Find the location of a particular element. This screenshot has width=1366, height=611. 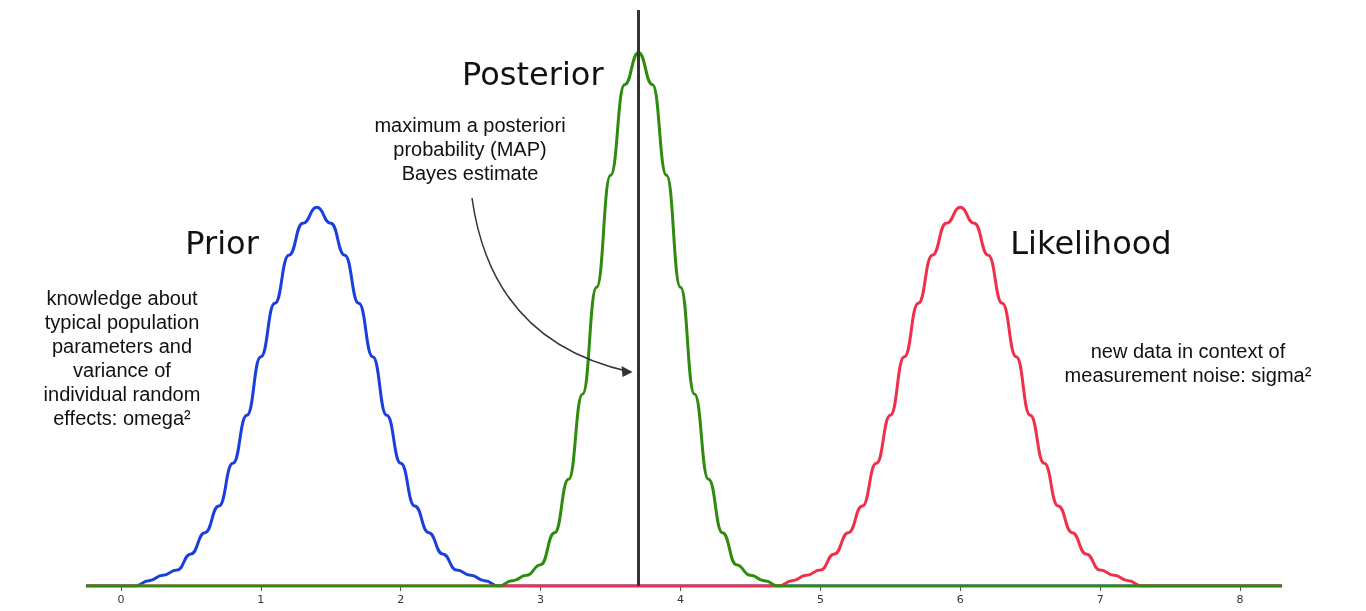

x-tick-label: 2 is located at coordinates (401, 599).